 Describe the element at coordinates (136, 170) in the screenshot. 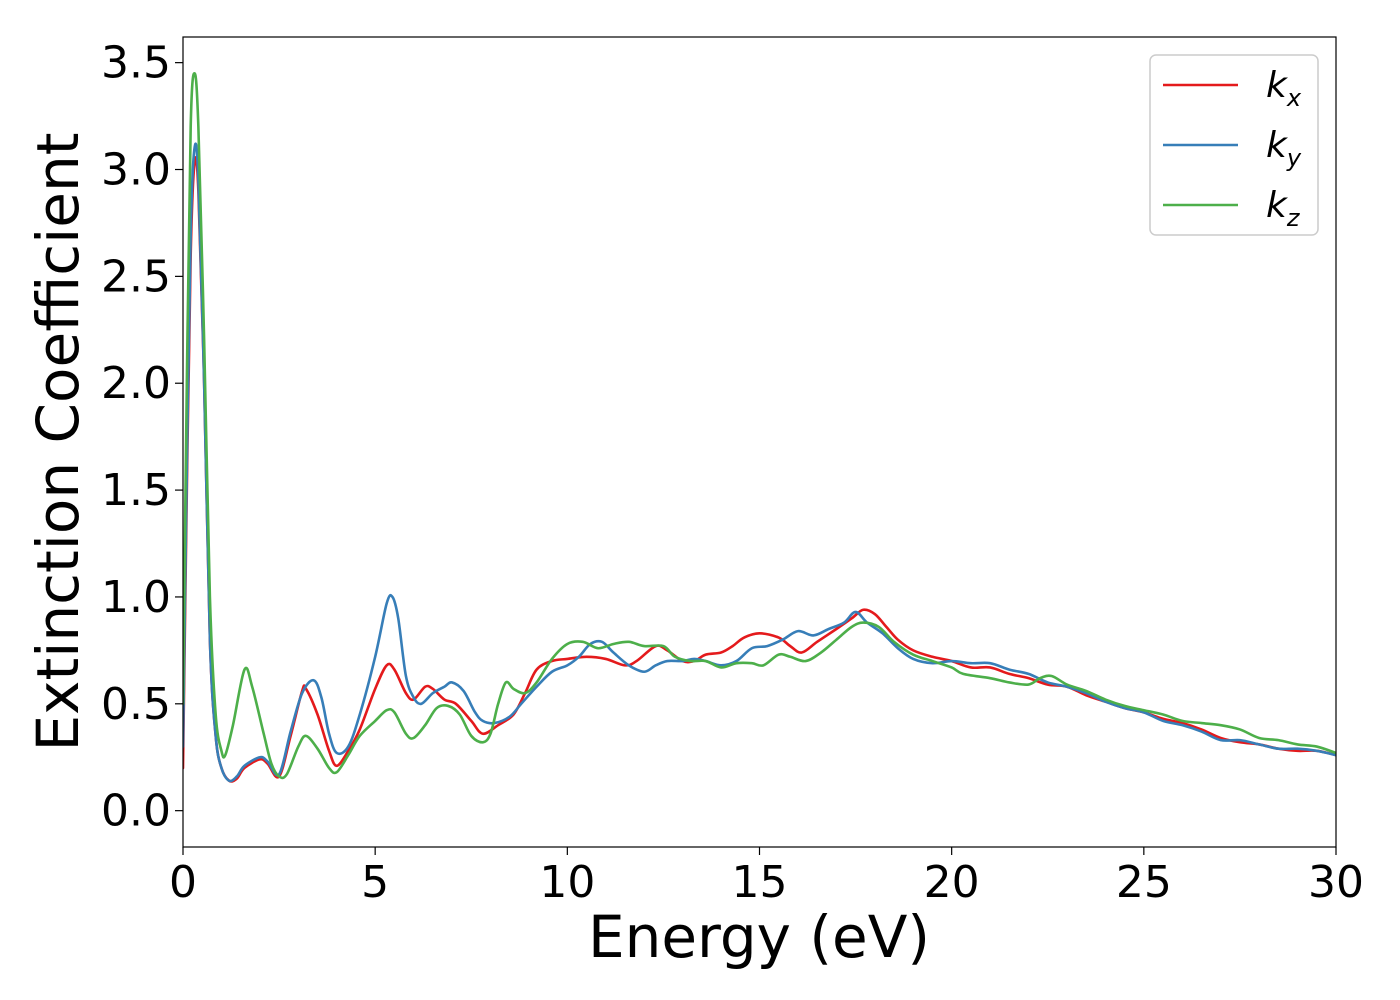

I see `y-tick-label: 3.0` at that location.